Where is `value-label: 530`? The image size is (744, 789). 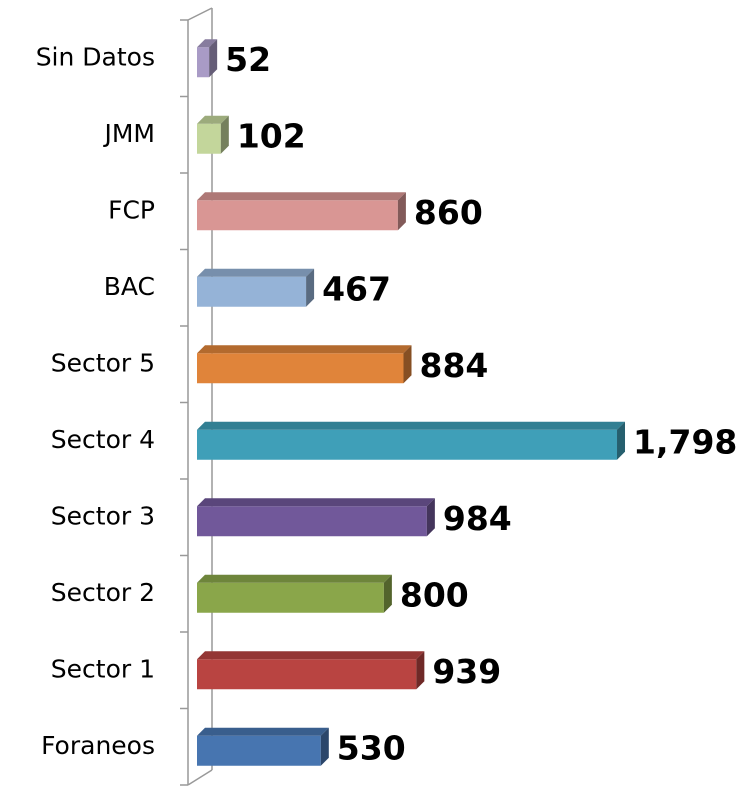 value-label: 530 is located at coordinates (371, 747).